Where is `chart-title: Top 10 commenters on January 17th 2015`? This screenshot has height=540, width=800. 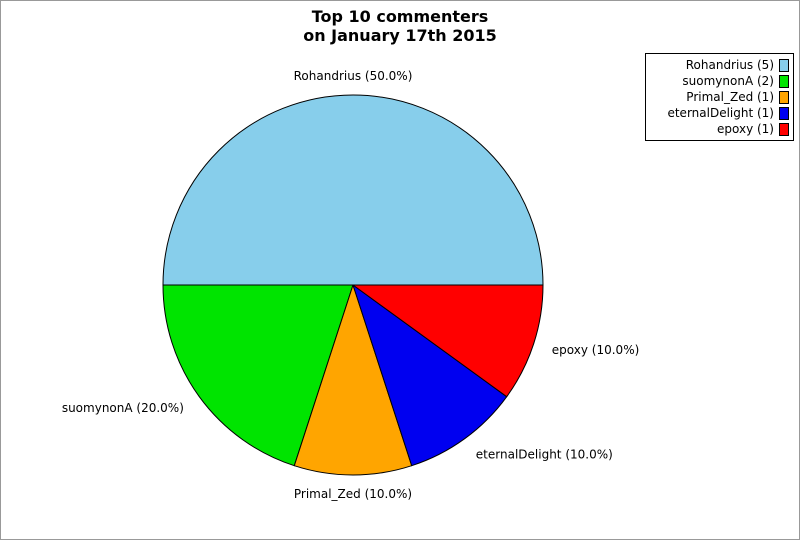
chart-title: Top 10 commenters on January 17th 2015 is located at coordinates (400, 26).